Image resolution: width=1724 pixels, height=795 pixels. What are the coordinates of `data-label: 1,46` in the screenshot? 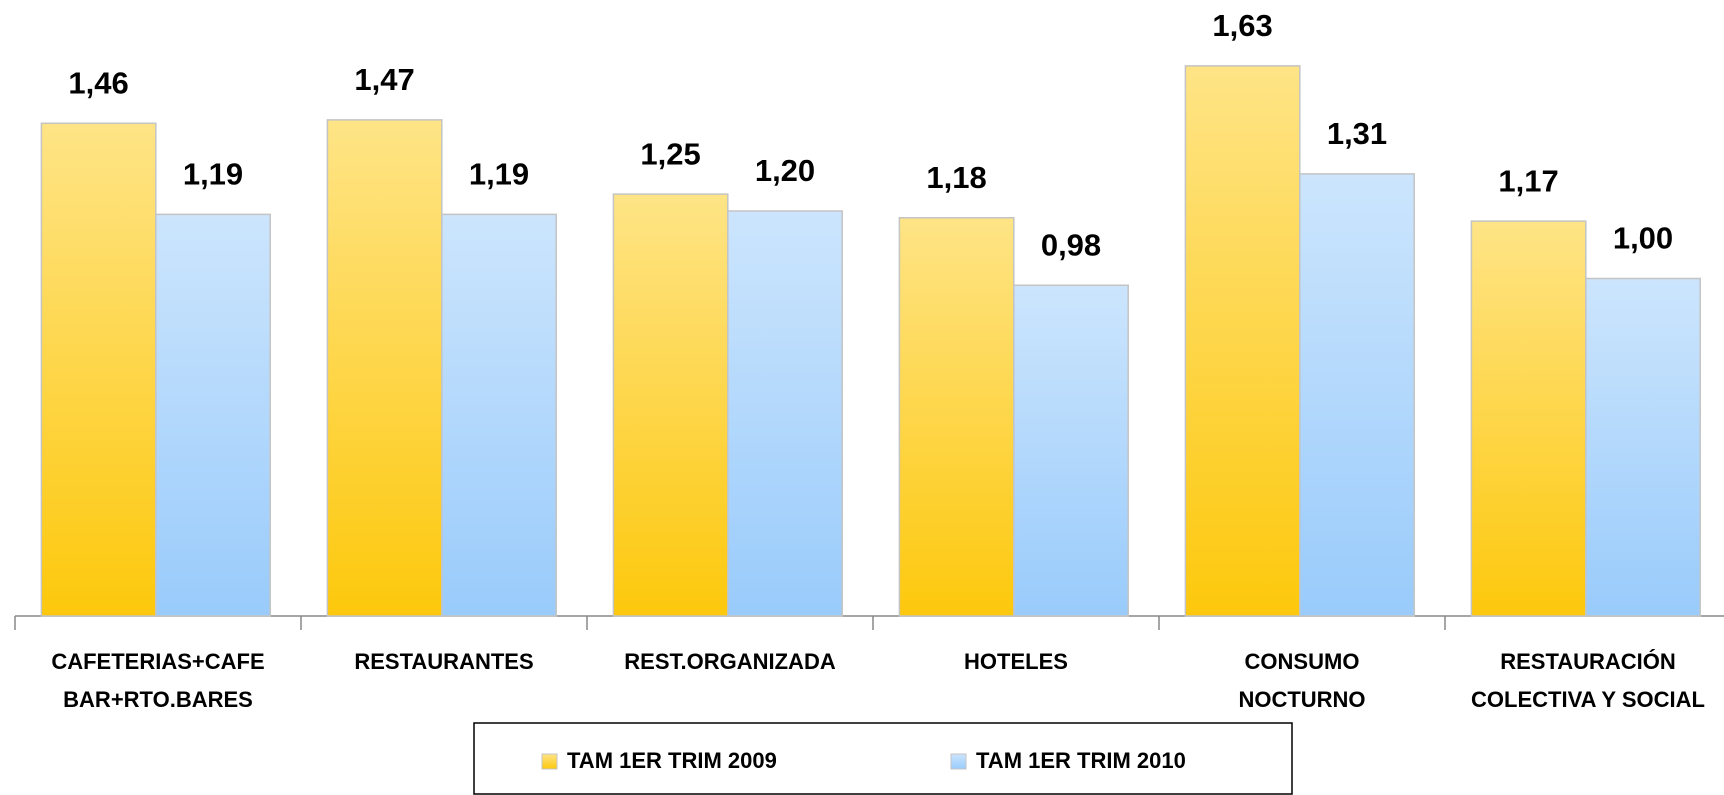 It's located at (98, 82).